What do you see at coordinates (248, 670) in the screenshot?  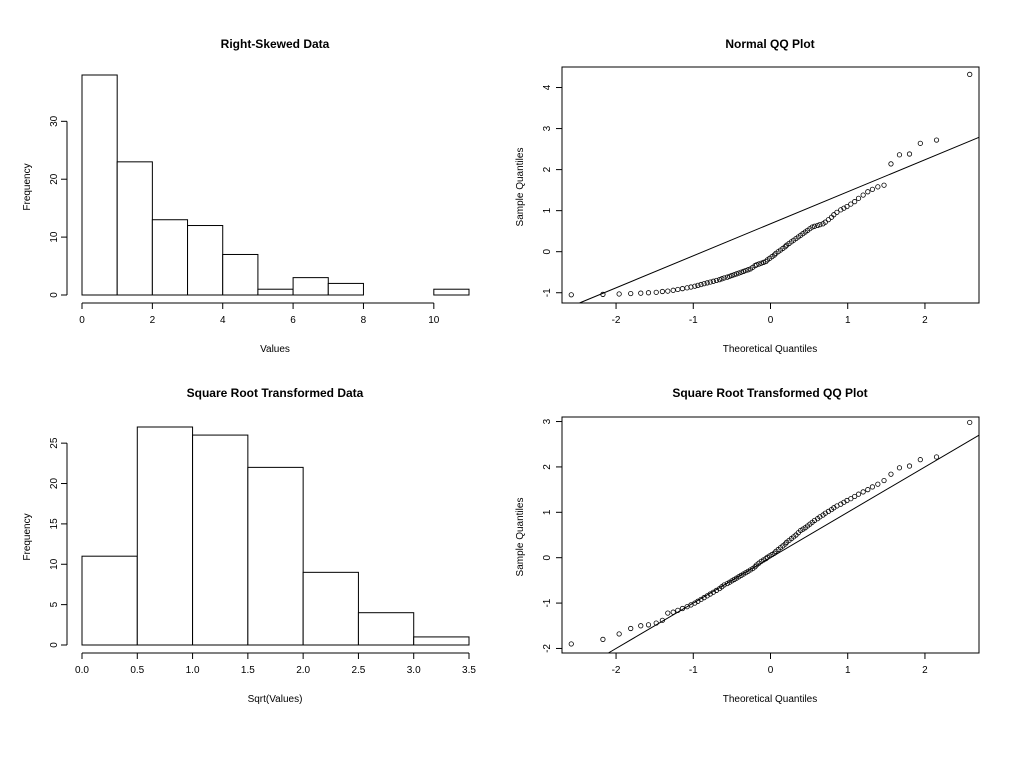 I see `x-tick-label: 1.5` at bounding box center [248, 670].